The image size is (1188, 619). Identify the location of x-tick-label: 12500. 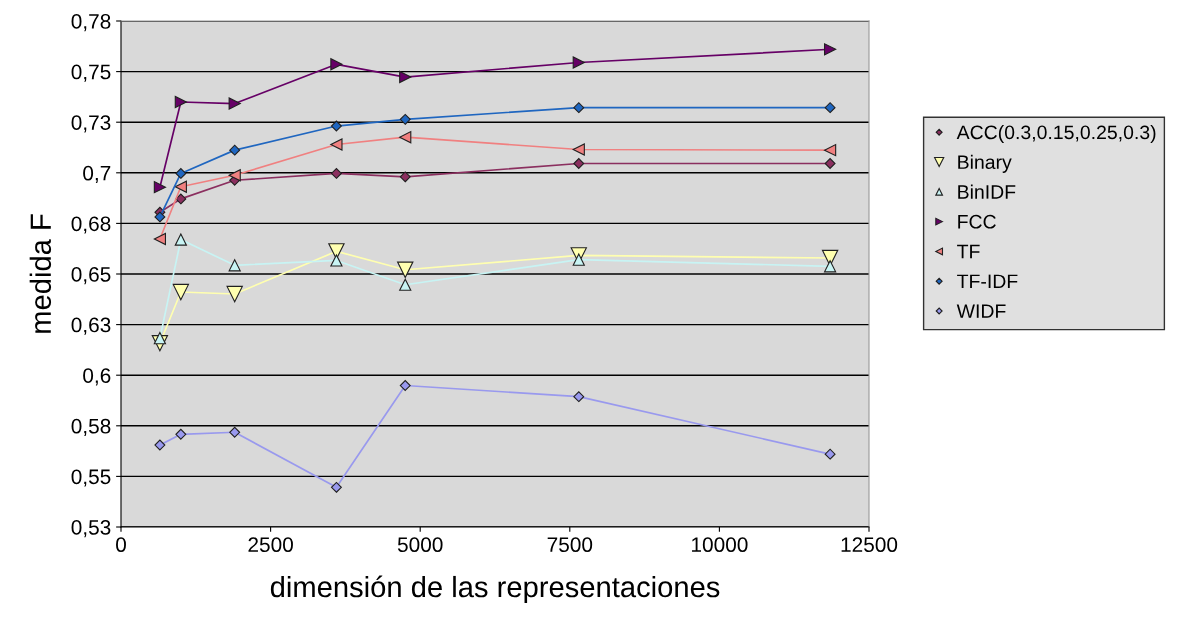
(869, 545).